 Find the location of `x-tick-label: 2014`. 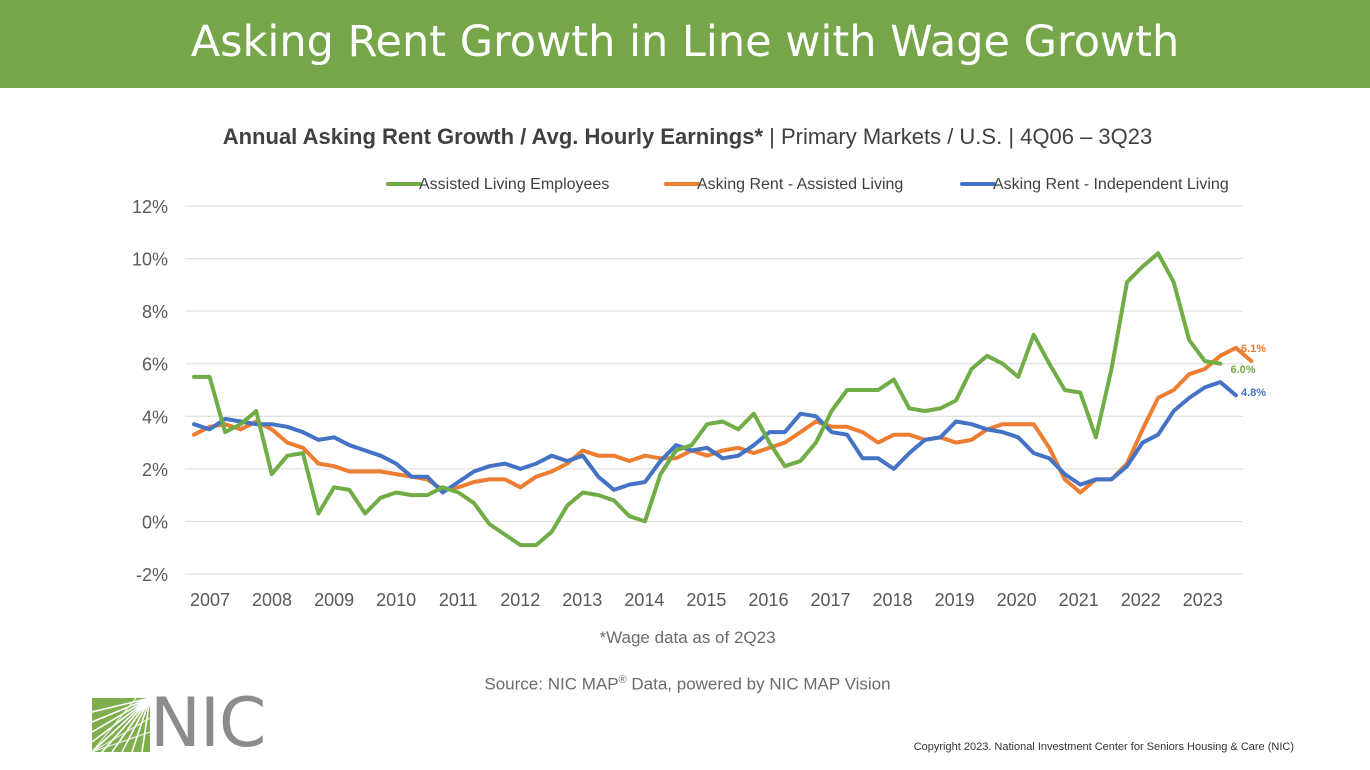

x-tick-label: 2014 is located at coordinates (644, 600).